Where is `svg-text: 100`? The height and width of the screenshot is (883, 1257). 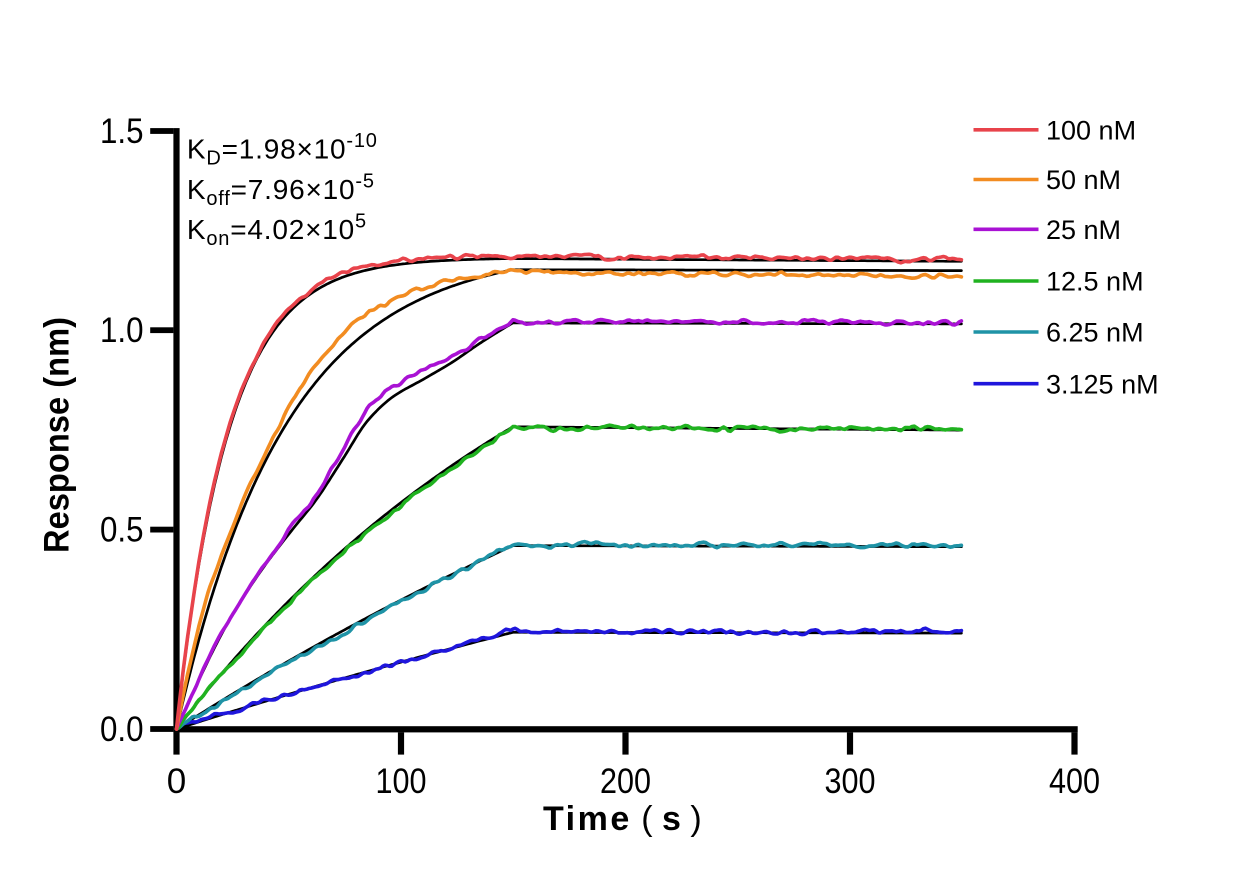 svg-text: 100 is located at coordinates (401, 781).